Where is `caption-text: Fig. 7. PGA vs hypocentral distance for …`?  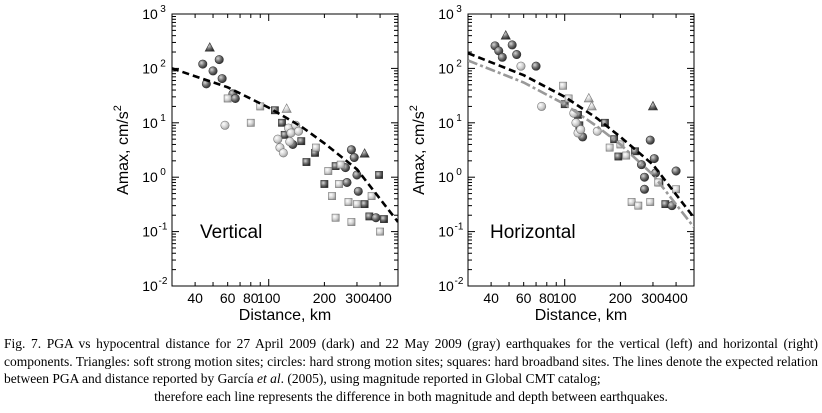 caption-text: Fig. 7. PGA vs hypocentral distance for … is located at coordinates (411, 361).